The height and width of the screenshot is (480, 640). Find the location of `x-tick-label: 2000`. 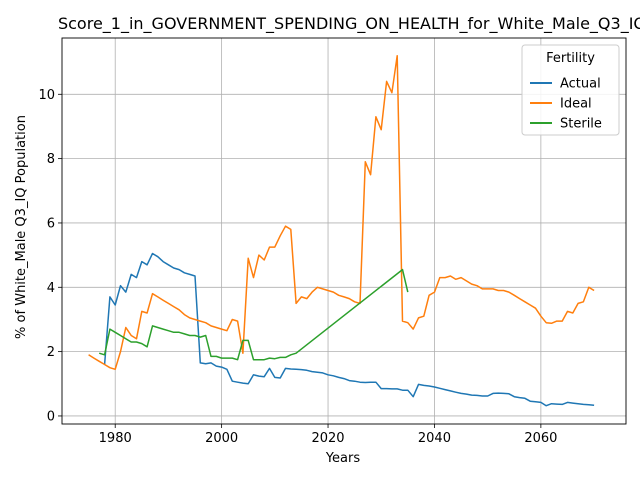

x-tick-label: 2000 is located at coordinates (221, 438).